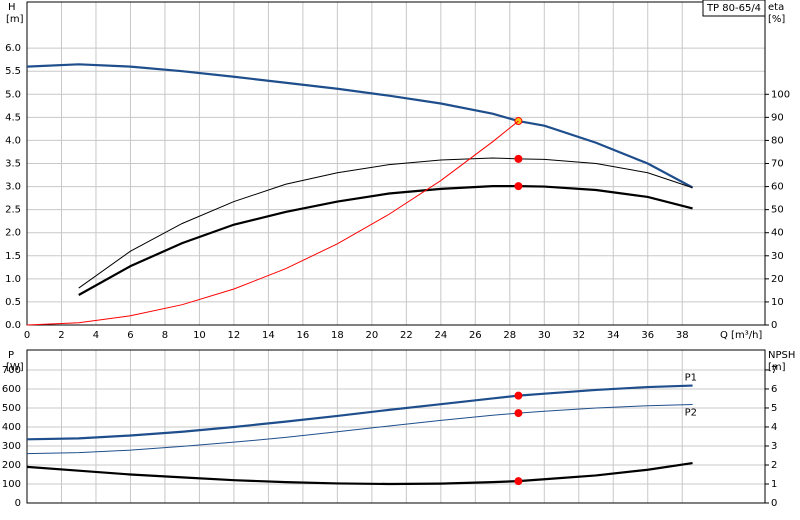  Describe the element at coordinates (777, 210) in the screenshot. I see `y2-tick-label: 50` at that location.